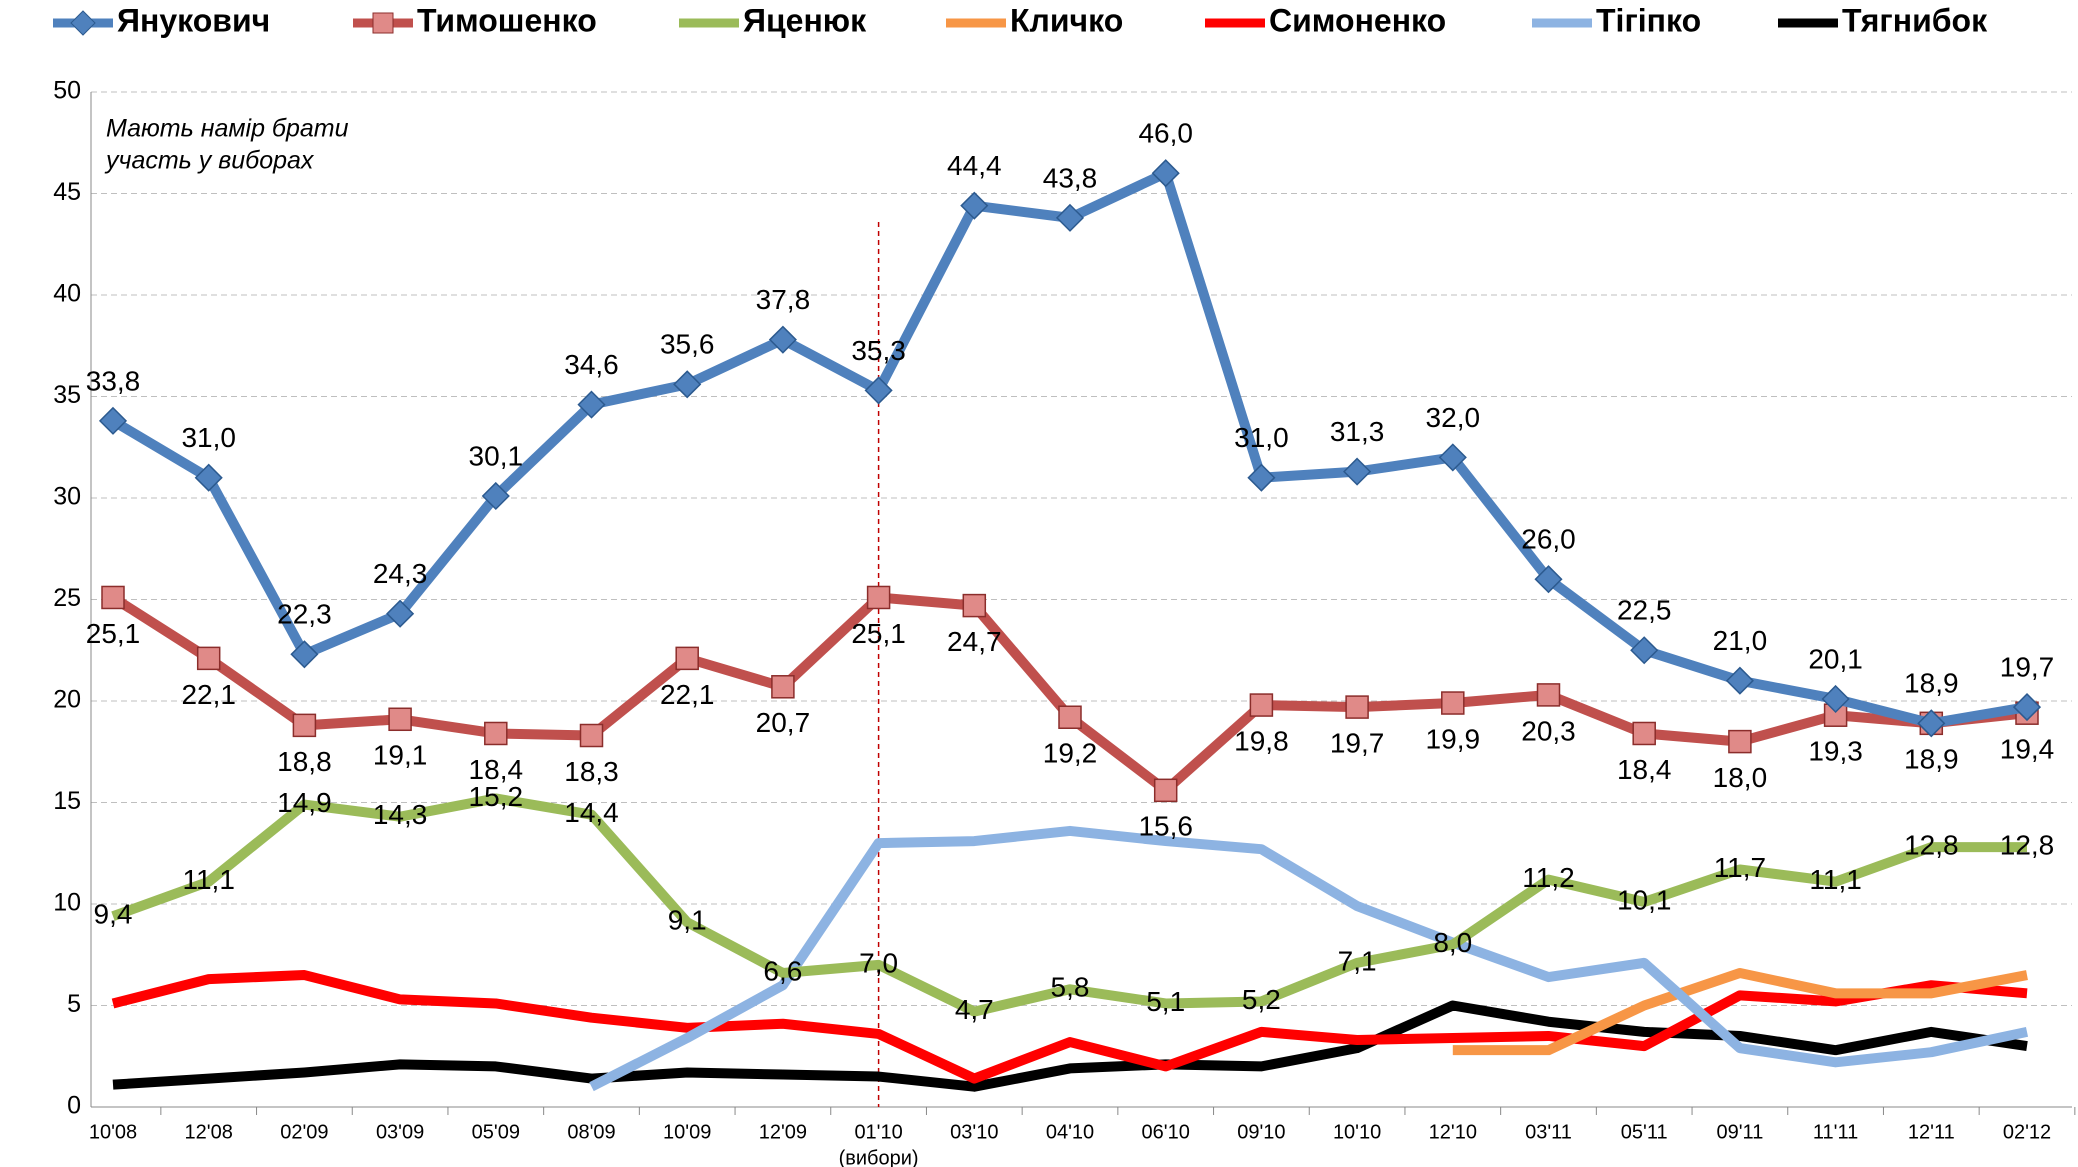 This screenshot has width=2078, height=1167. Describe the element at coordinates (974, 1132) in the screenshot. I see `x-tick-label: 03'10` at that location.